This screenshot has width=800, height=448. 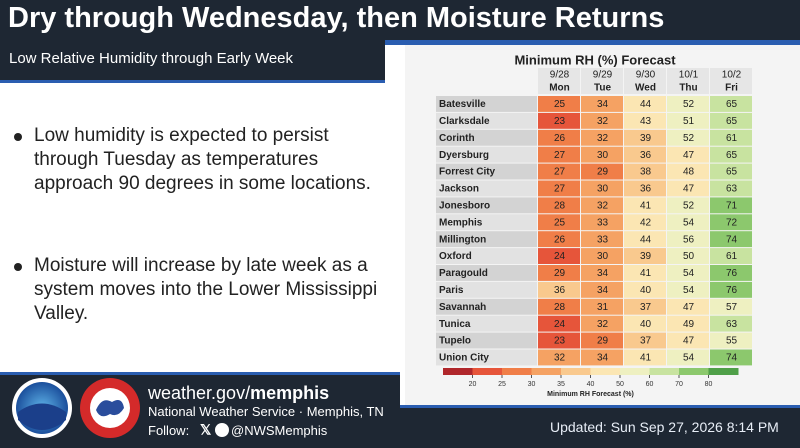 I want to click on nws-logo, so click(x=110, y=408).